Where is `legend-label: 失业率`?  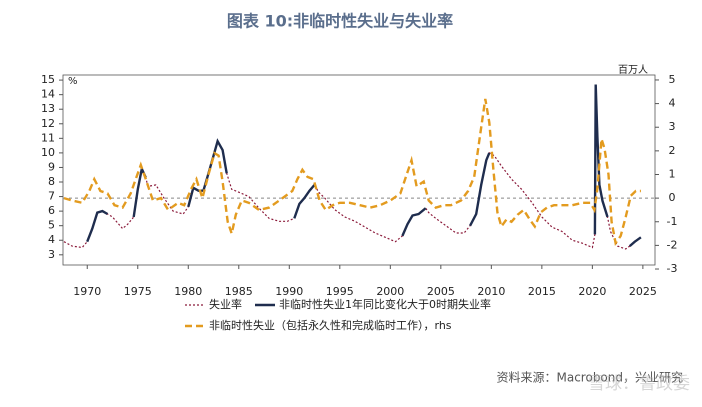
legend-label: 失业率 is located at coordinates (225, 304).